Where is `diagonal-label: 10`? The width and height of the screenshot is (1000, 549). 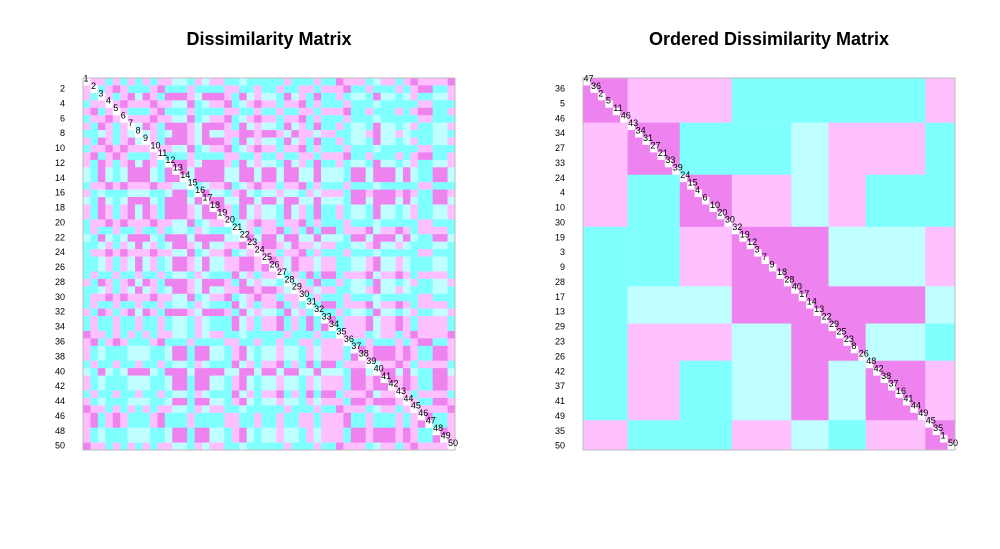 diagonal-label: 10 is located at coordinates (715, 205).